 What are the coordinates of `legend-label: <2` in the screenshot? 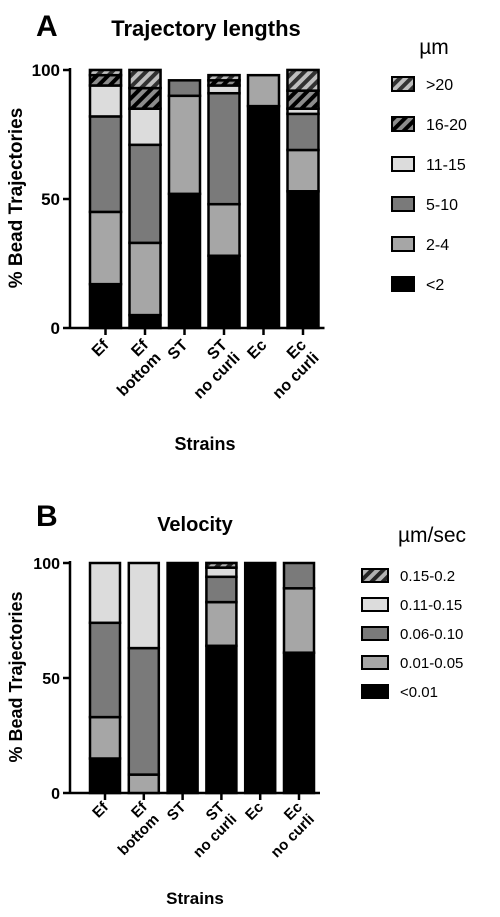 It's located at (435, 285).